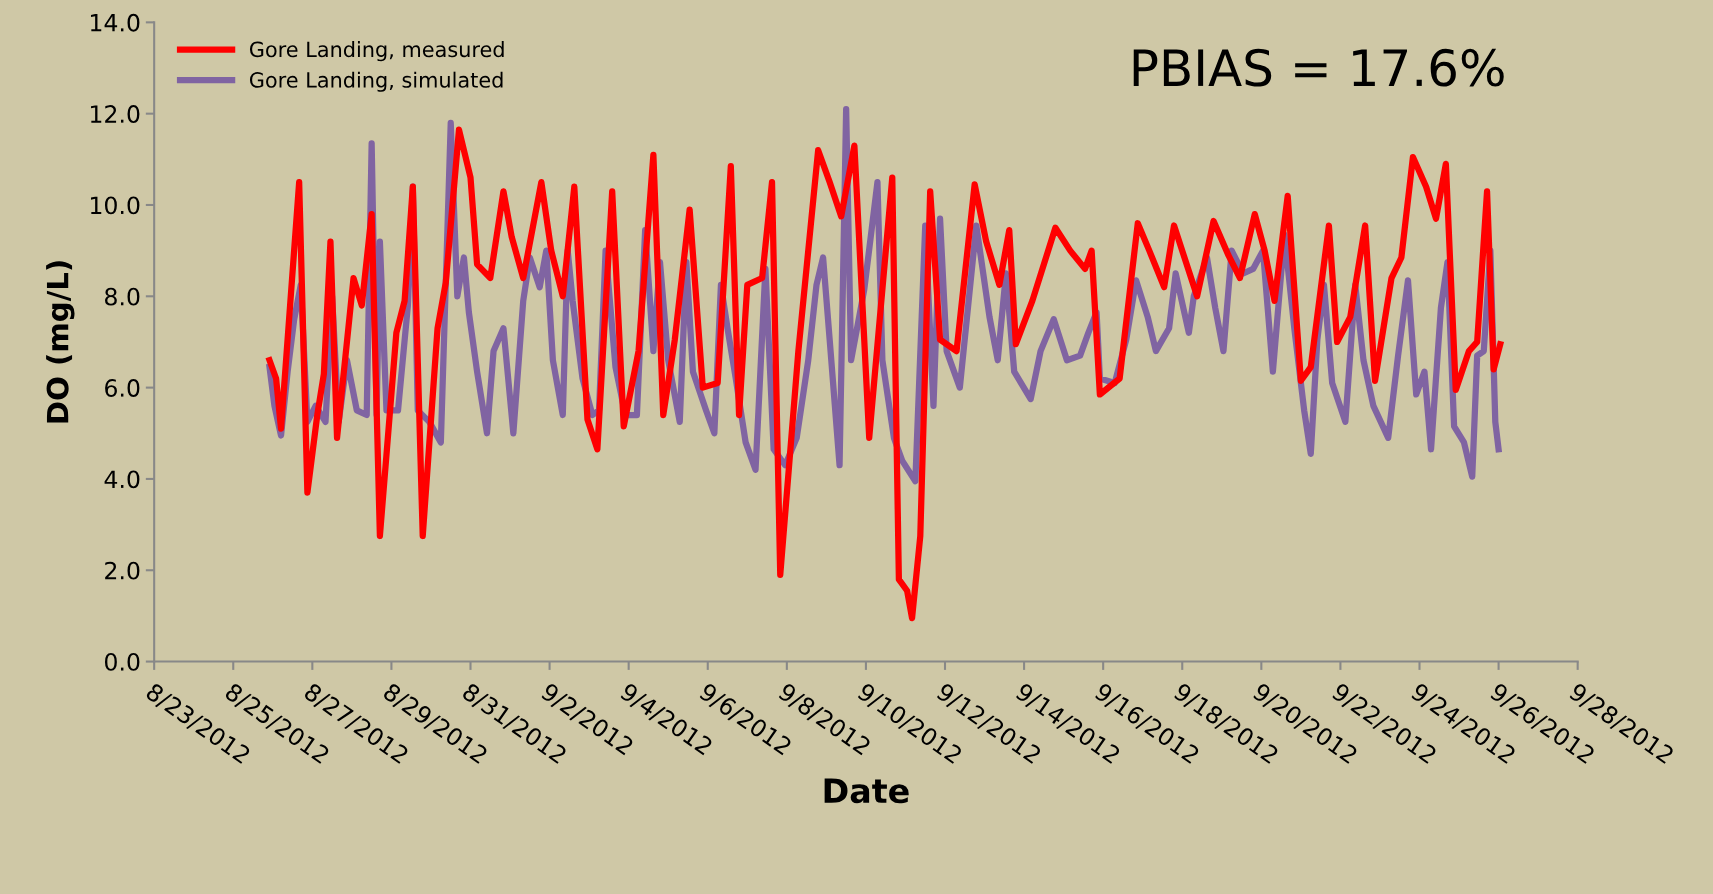 This screenshot has height=894, width=1713. I want to click on y-axis-title: DO (mg/L), so click(60, 342).